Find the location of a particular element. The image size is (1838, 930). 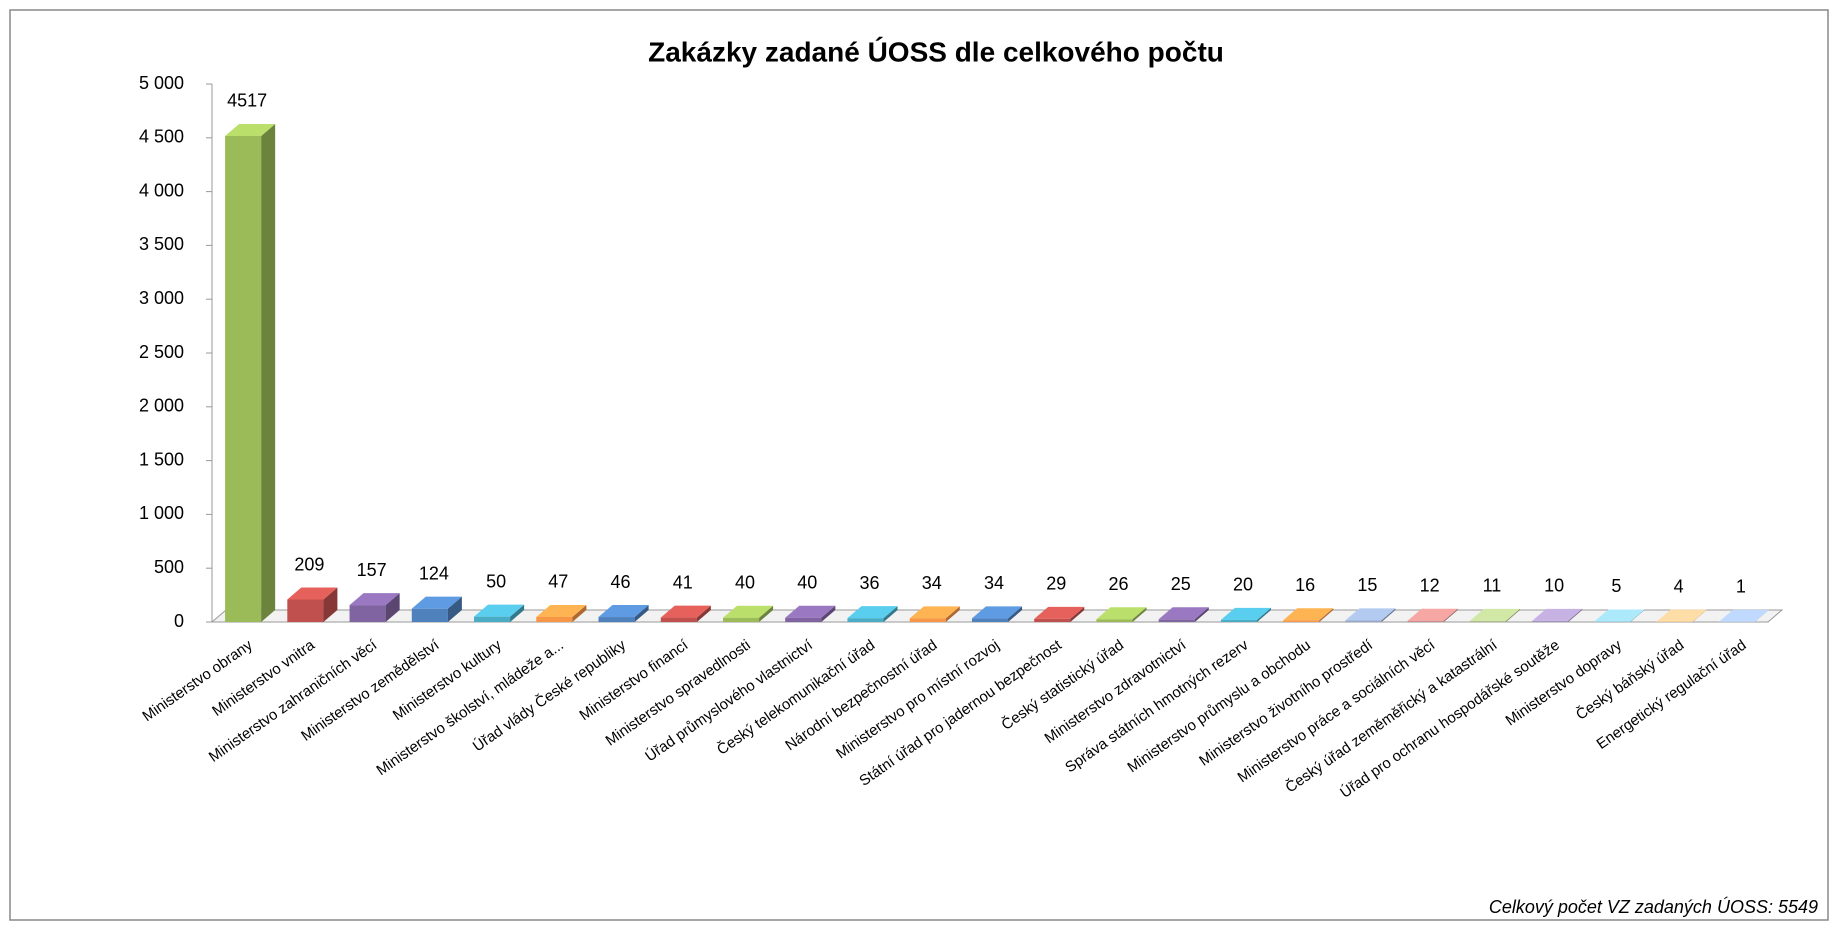

chart-title: Zakázky zadané ÚOSS dle celkového počtu is located at coordinates (936, 51).